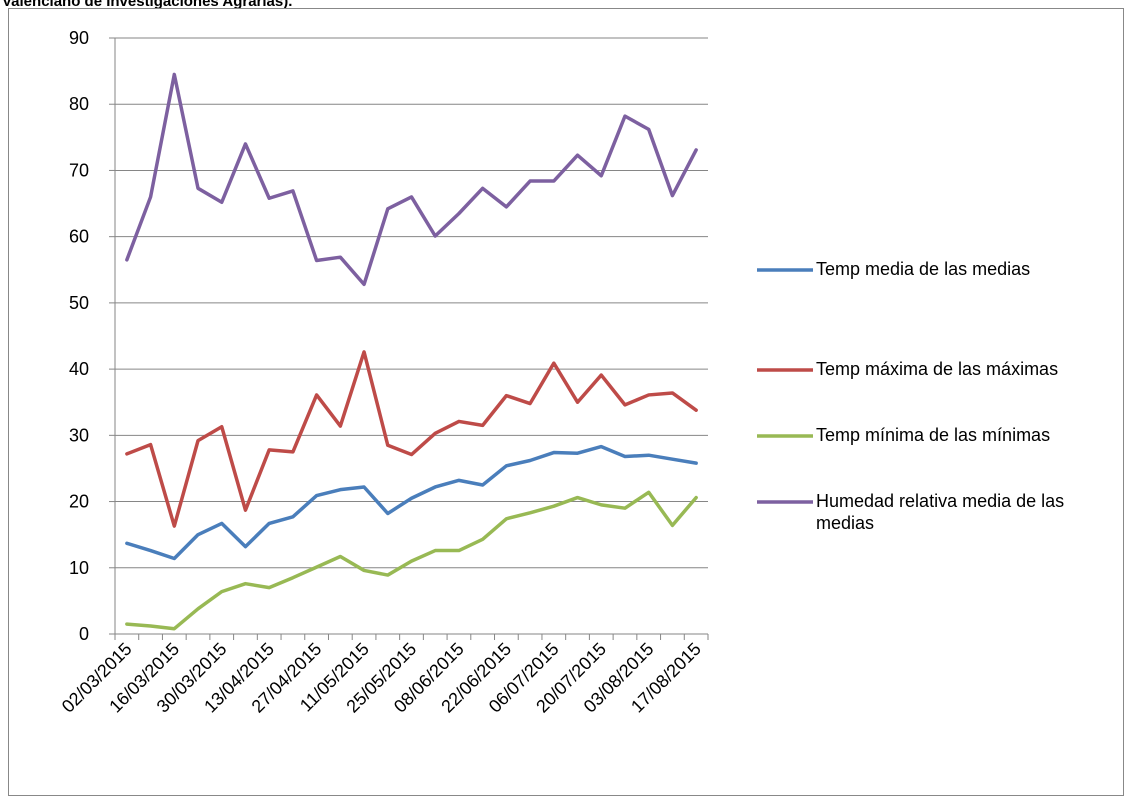 This screenshot has width=1132, height=798. I want to click on y-tick-label: 20, so click(79, 502).